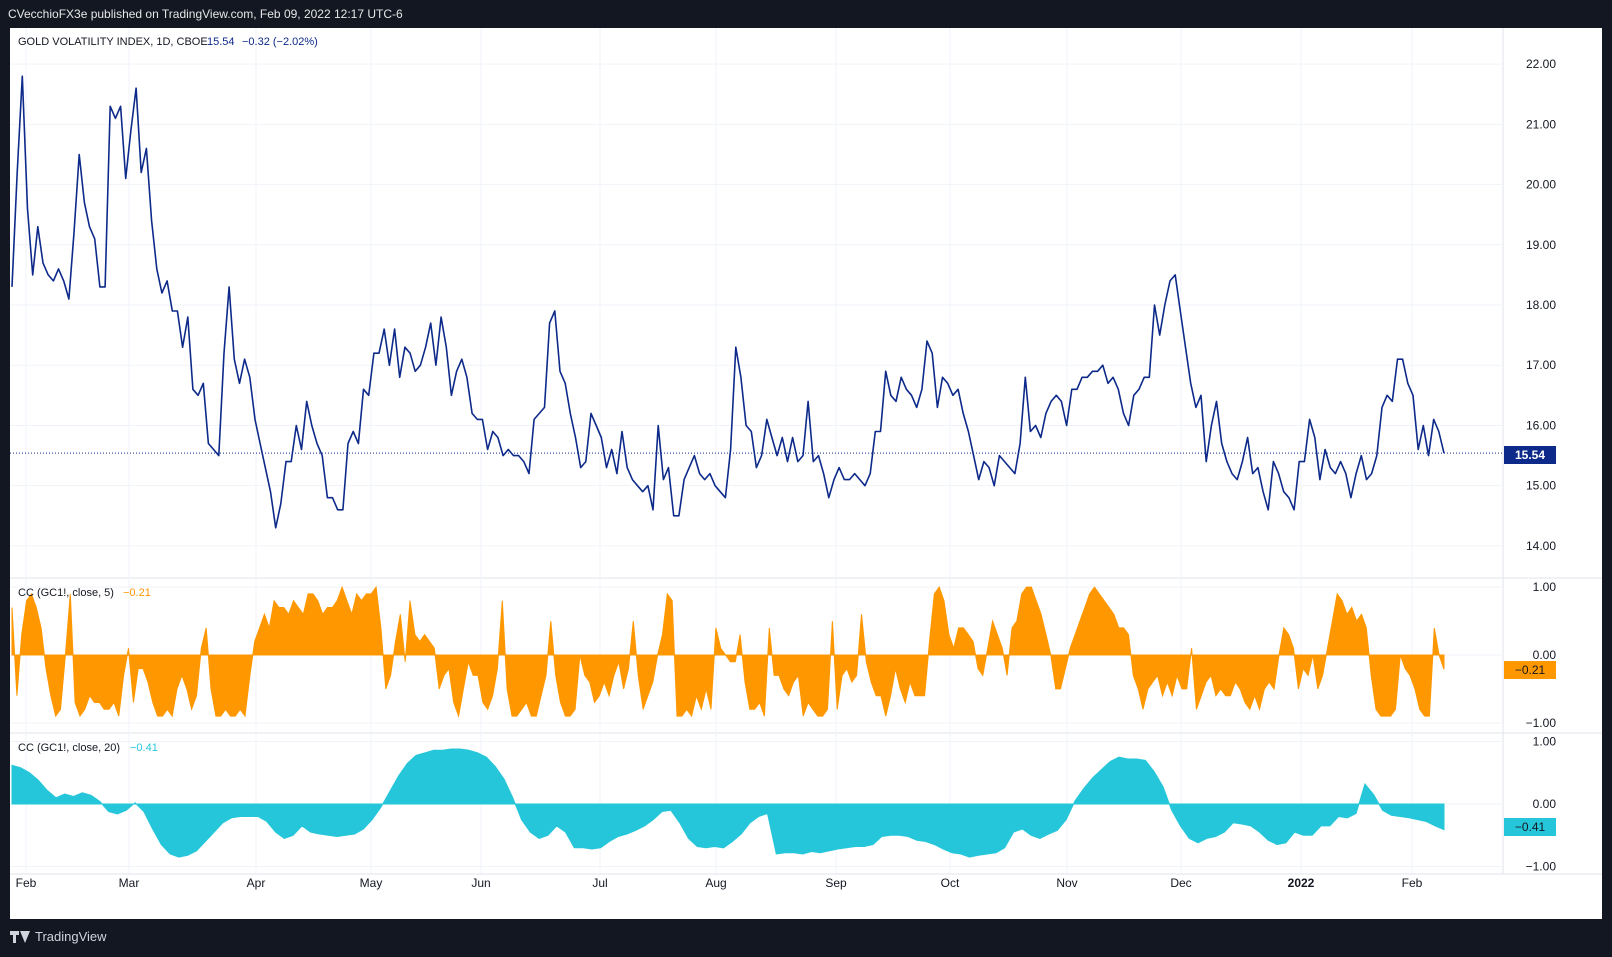 The image size is (1612, 957). I want to click on cc5-last-label: −0.21, so click(1530, 670).